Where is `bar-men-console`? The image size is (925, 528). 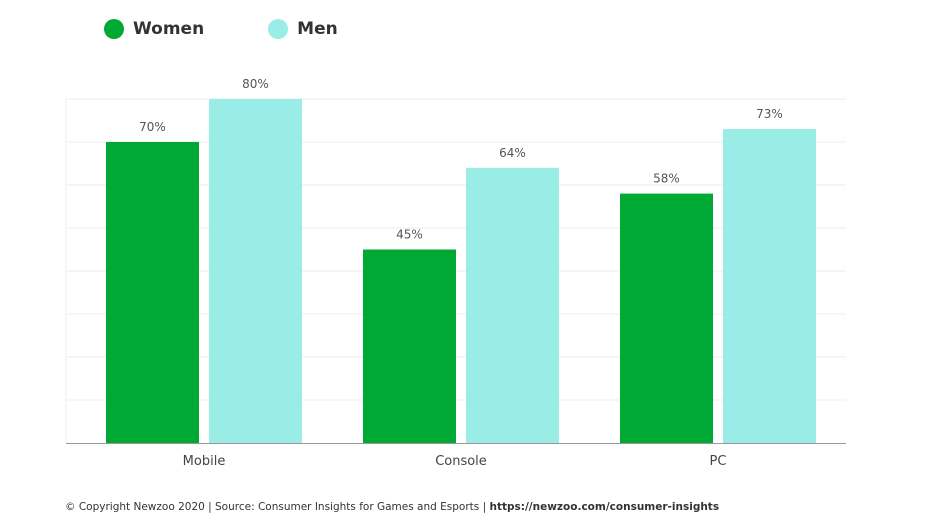 bar-men-console is located at coordinates (512, 305).